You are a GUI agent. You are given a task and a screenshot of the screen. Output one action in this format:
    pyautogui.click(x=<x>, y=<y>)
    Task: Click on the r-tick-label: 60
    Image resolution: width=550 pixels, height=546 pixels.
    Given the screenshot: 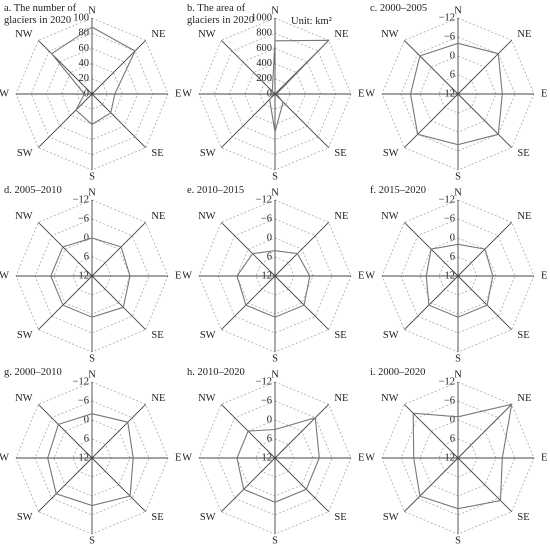 What is the action you would take?
    pyautogui.click(x=84, y=48)
    